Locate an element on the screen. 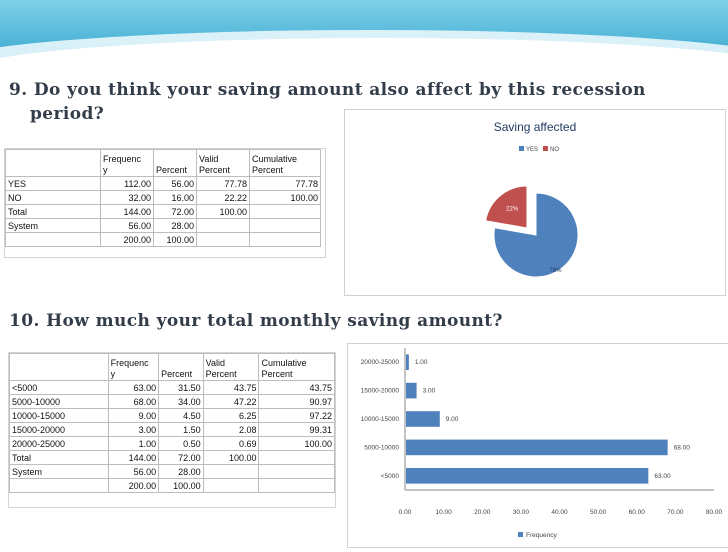  table-cell: 63.00 is located at coordinates (133, 387).